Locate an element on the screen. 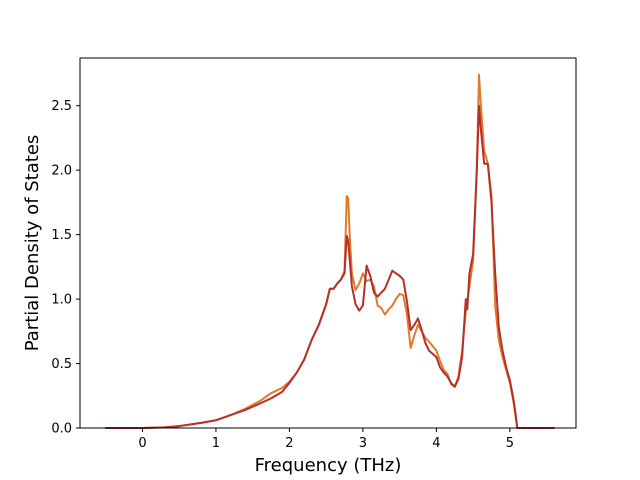 The height and width of the screenshot is (480, 640). y-tick-label: 2.0 is located at coordinates (61, 171).